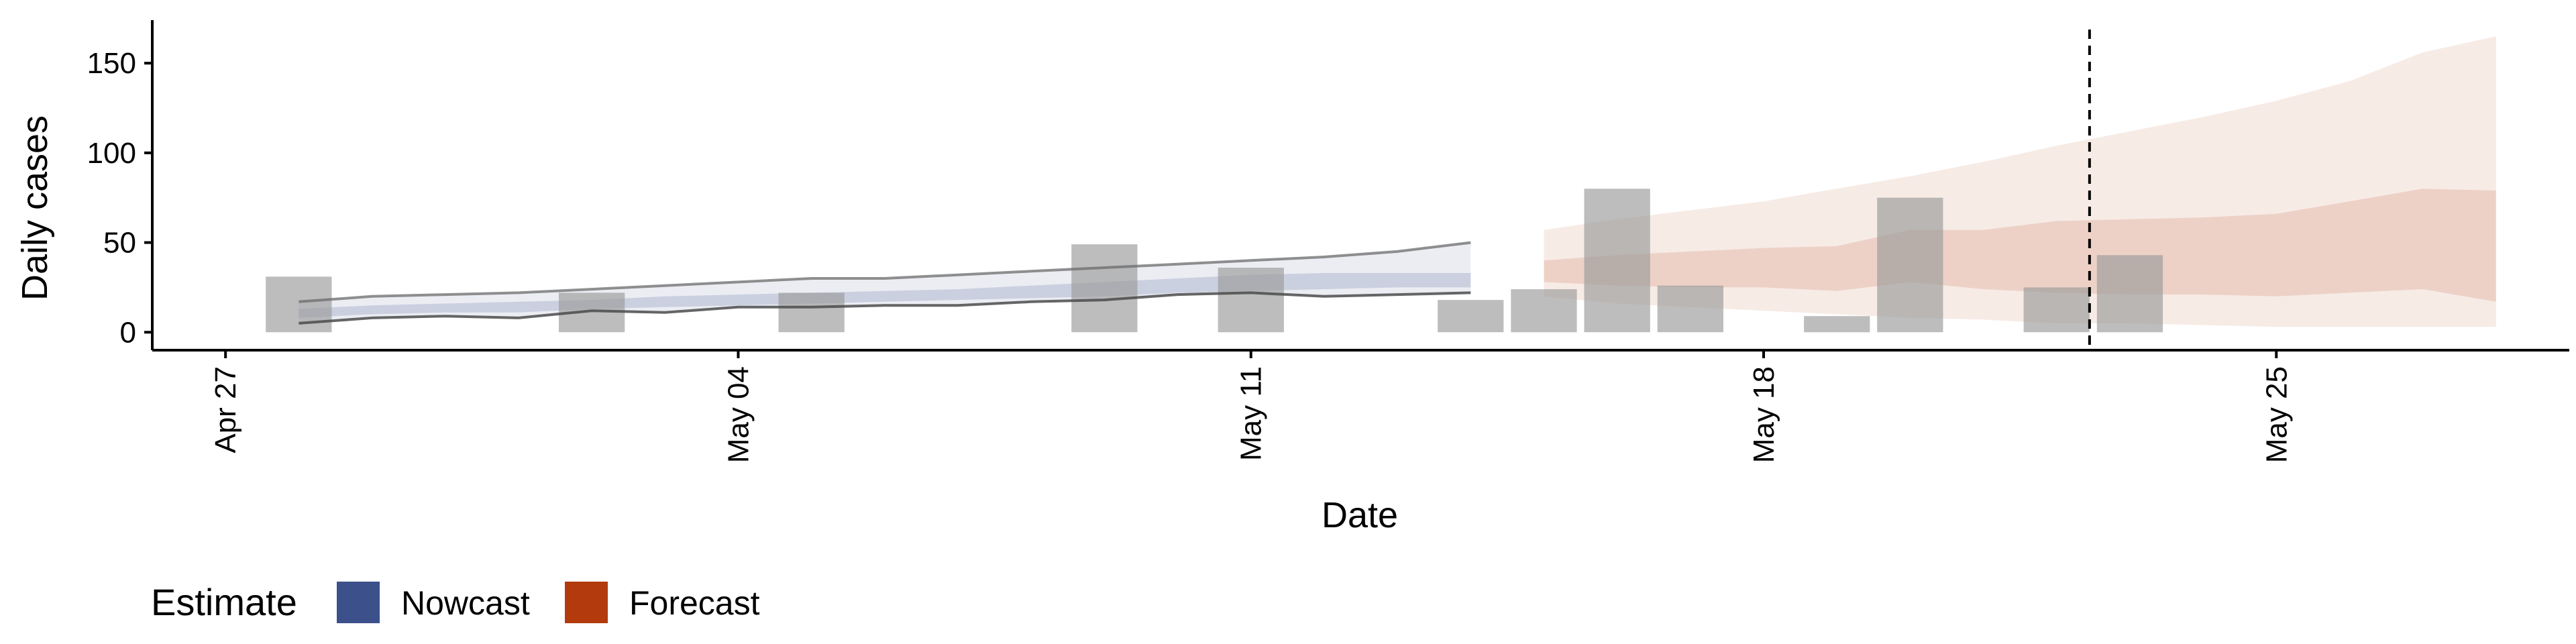 Image resolution: width=2576 pixels, height=644 pixels. I want to click on legend: Estimate Nowcast Forecast, so click(455, 602).